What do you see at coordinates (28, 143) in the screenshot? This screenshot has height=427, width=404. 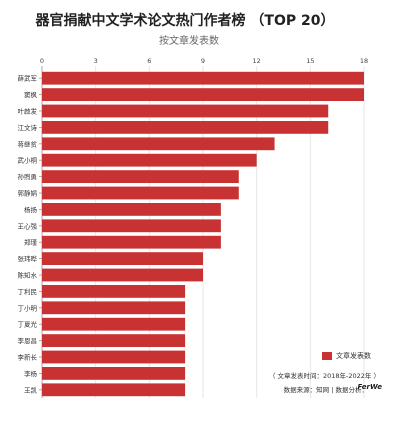 I see `y-category-label: 蒋继贫` at bounding box center [28, 143].